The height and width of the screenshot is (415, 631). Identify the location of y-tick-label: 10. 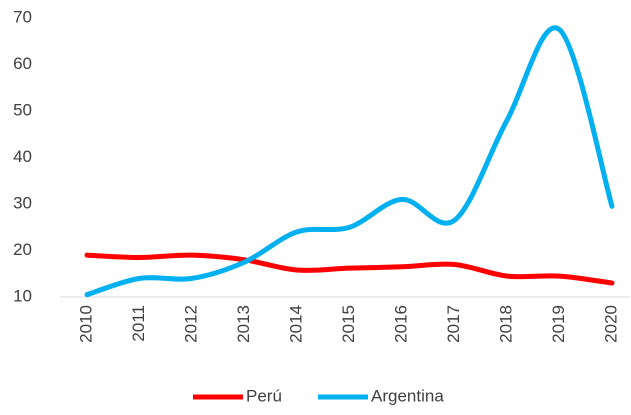
(22, 295).